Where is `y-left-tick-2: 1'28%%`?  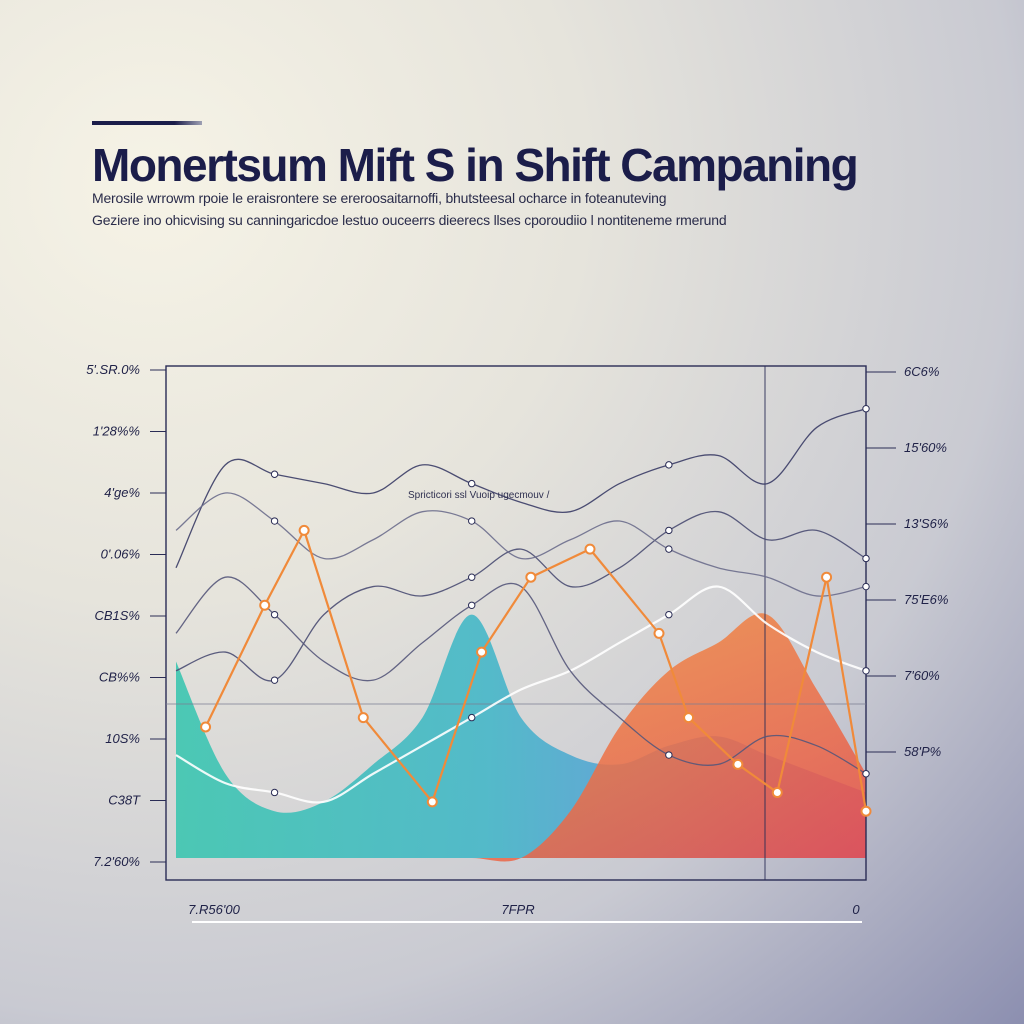 y-left-tick-2: 1'28%% is located at coordinates (116, 431).